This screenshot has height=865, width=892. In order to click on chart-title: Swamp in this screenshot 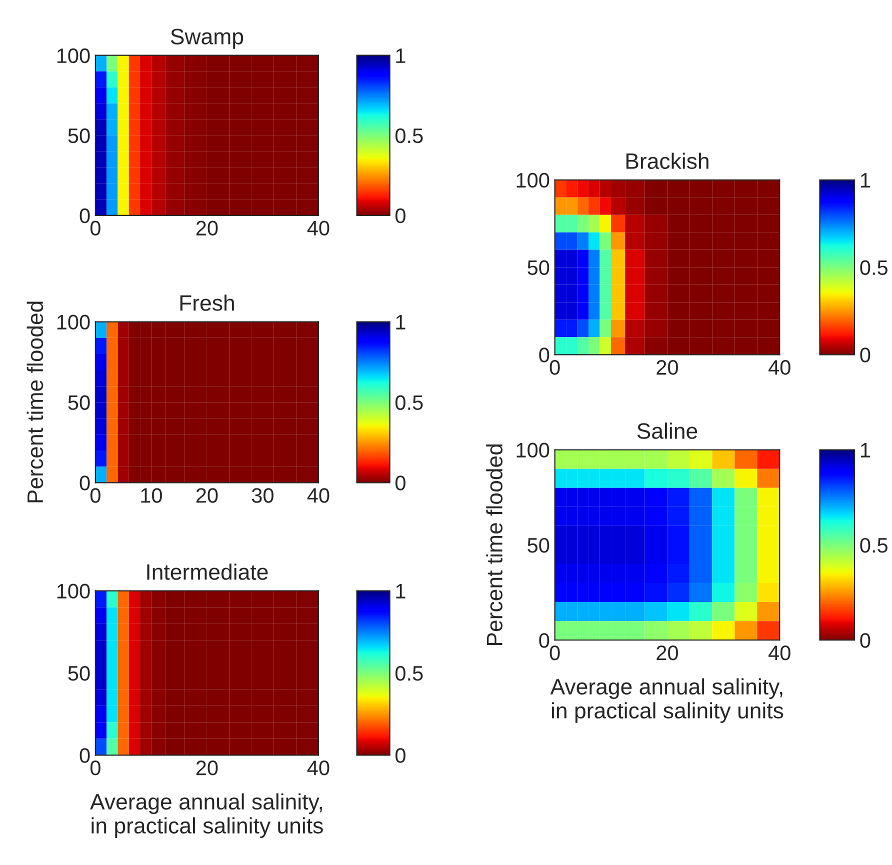, I will do `click(207, 38)`.